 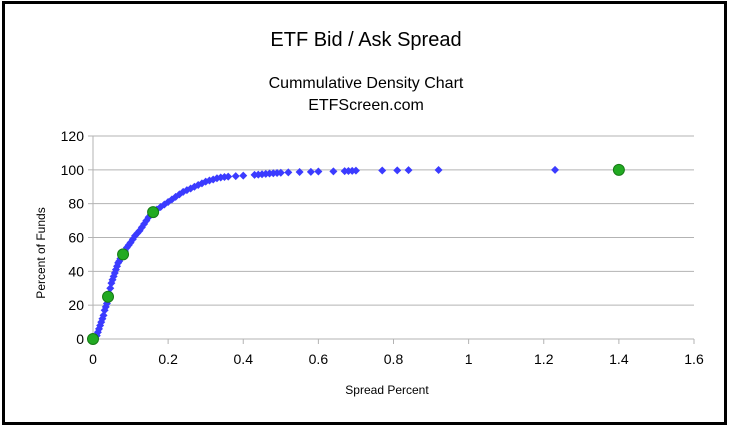 What do you see at coordinates (73, 136) in the screenshot?
I see `y-tick-label: 120` at bounding box center [73, 136].